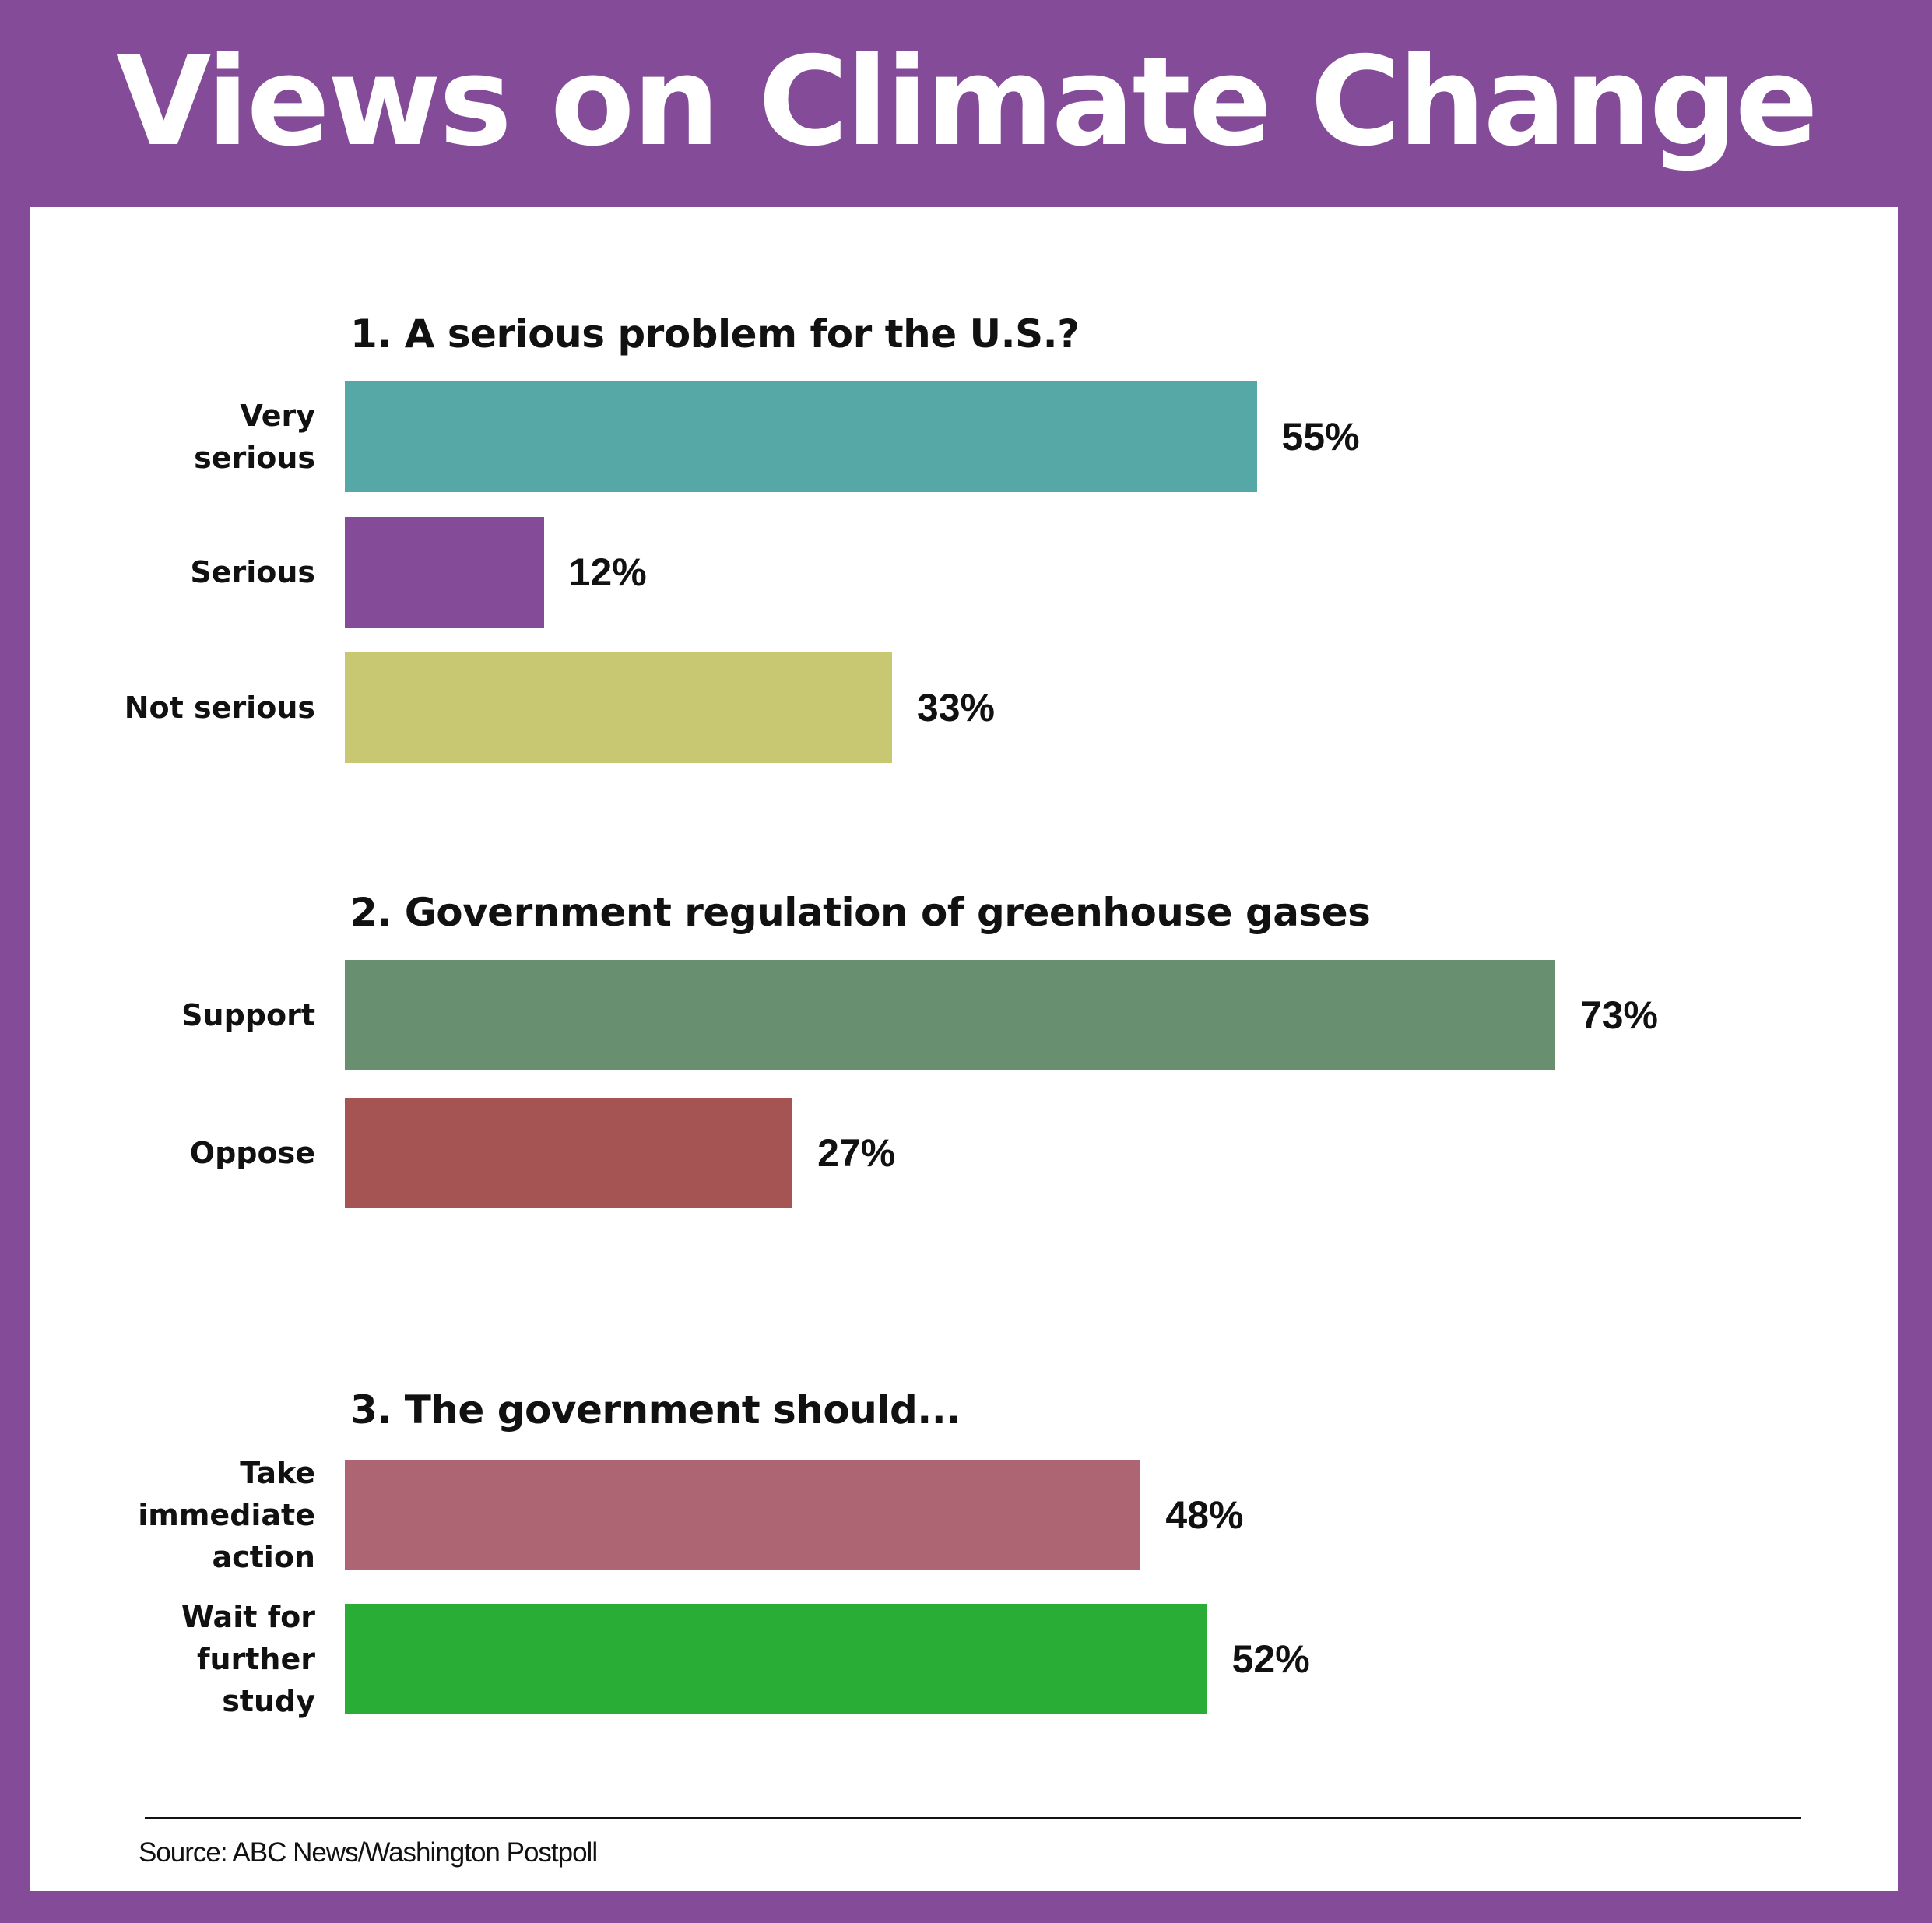 Image resolution: width=1932 pixels, height=1923 pixels. Describe the element at coordinates (368, 1852) in the screenshot. I see `source-note: Source: ABC News/Washington Postpoll` at that location.